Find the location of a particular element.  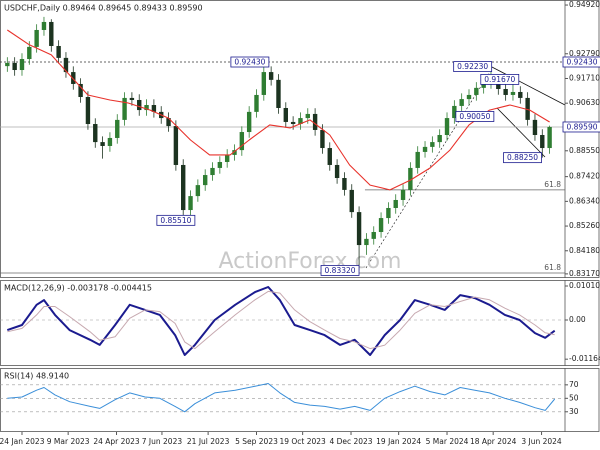

annotation-text: 0.91670 is located at coordinates (499, 79).